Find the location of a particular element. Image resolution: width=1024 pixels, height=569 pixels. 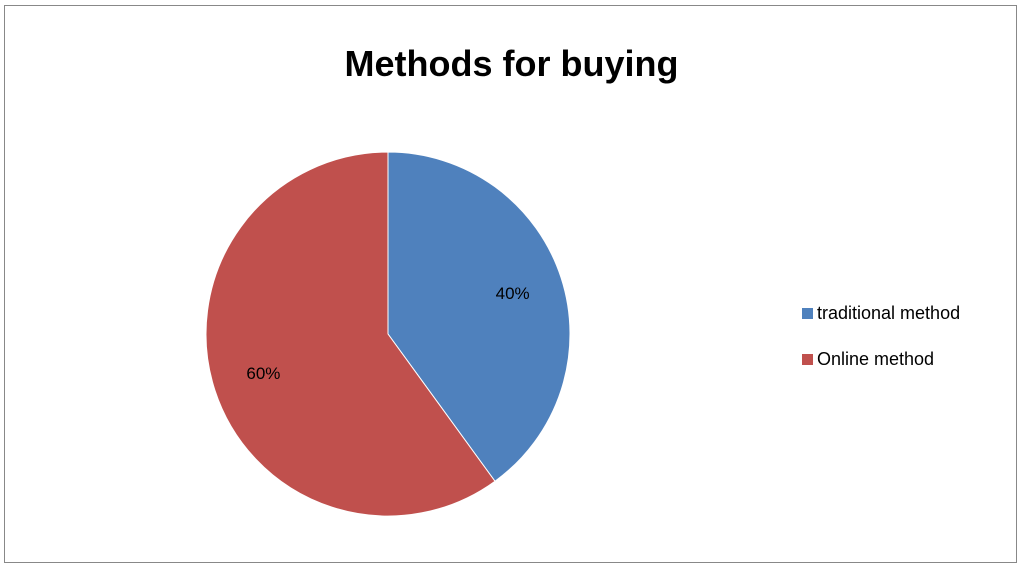

legend-item-traditional-method: traditional method is located at coordinates (881, 313).